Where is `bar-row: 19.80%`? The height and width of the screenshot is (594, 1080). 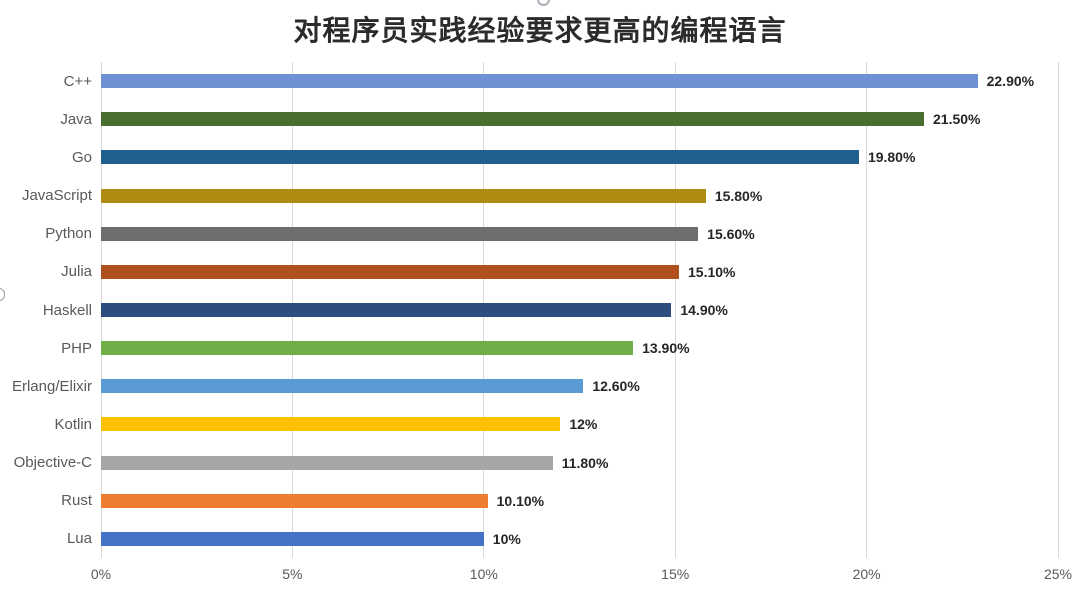
bar-row: 19.80% is located at coordinates (579, 157).